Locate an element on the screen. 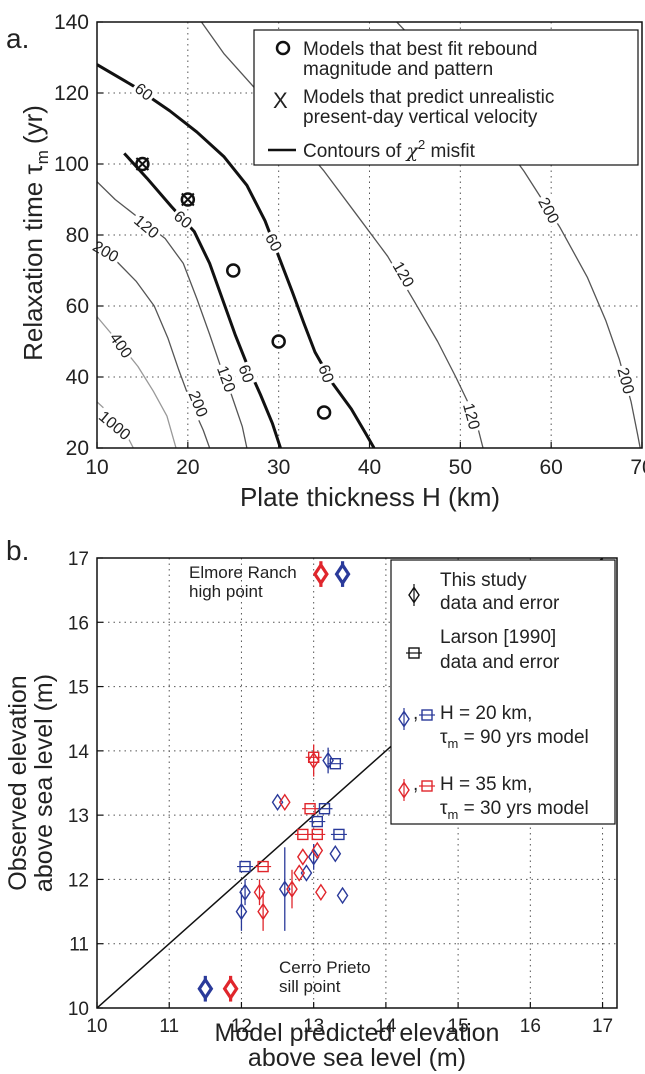 The image size is (645, 1074). legend-cross-line1: Models that predict unrealistic is located at coordinates (428, 97).